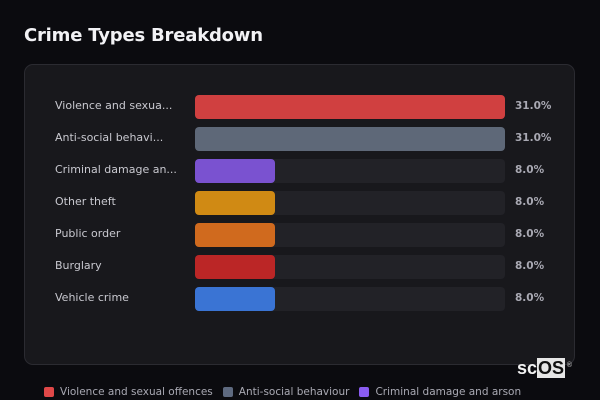 The image size is (600, 400). What do you see at coordinates (551, 368) in the screenshot?
I see `logo-os: OS` at bounding box center [551, 368].